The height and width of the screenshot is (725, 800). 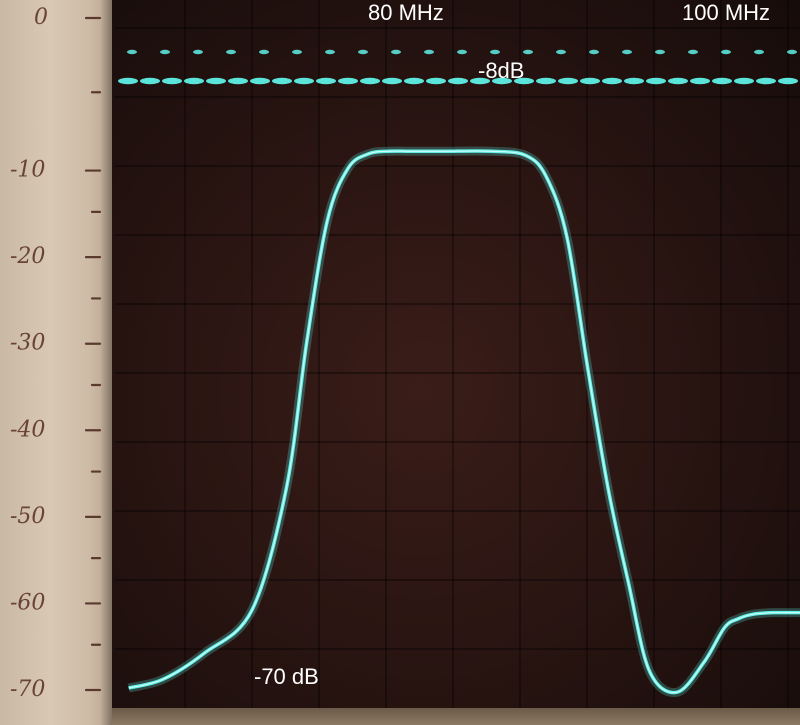 I want to click on scale-label: -40, so click(x=27, y=429).